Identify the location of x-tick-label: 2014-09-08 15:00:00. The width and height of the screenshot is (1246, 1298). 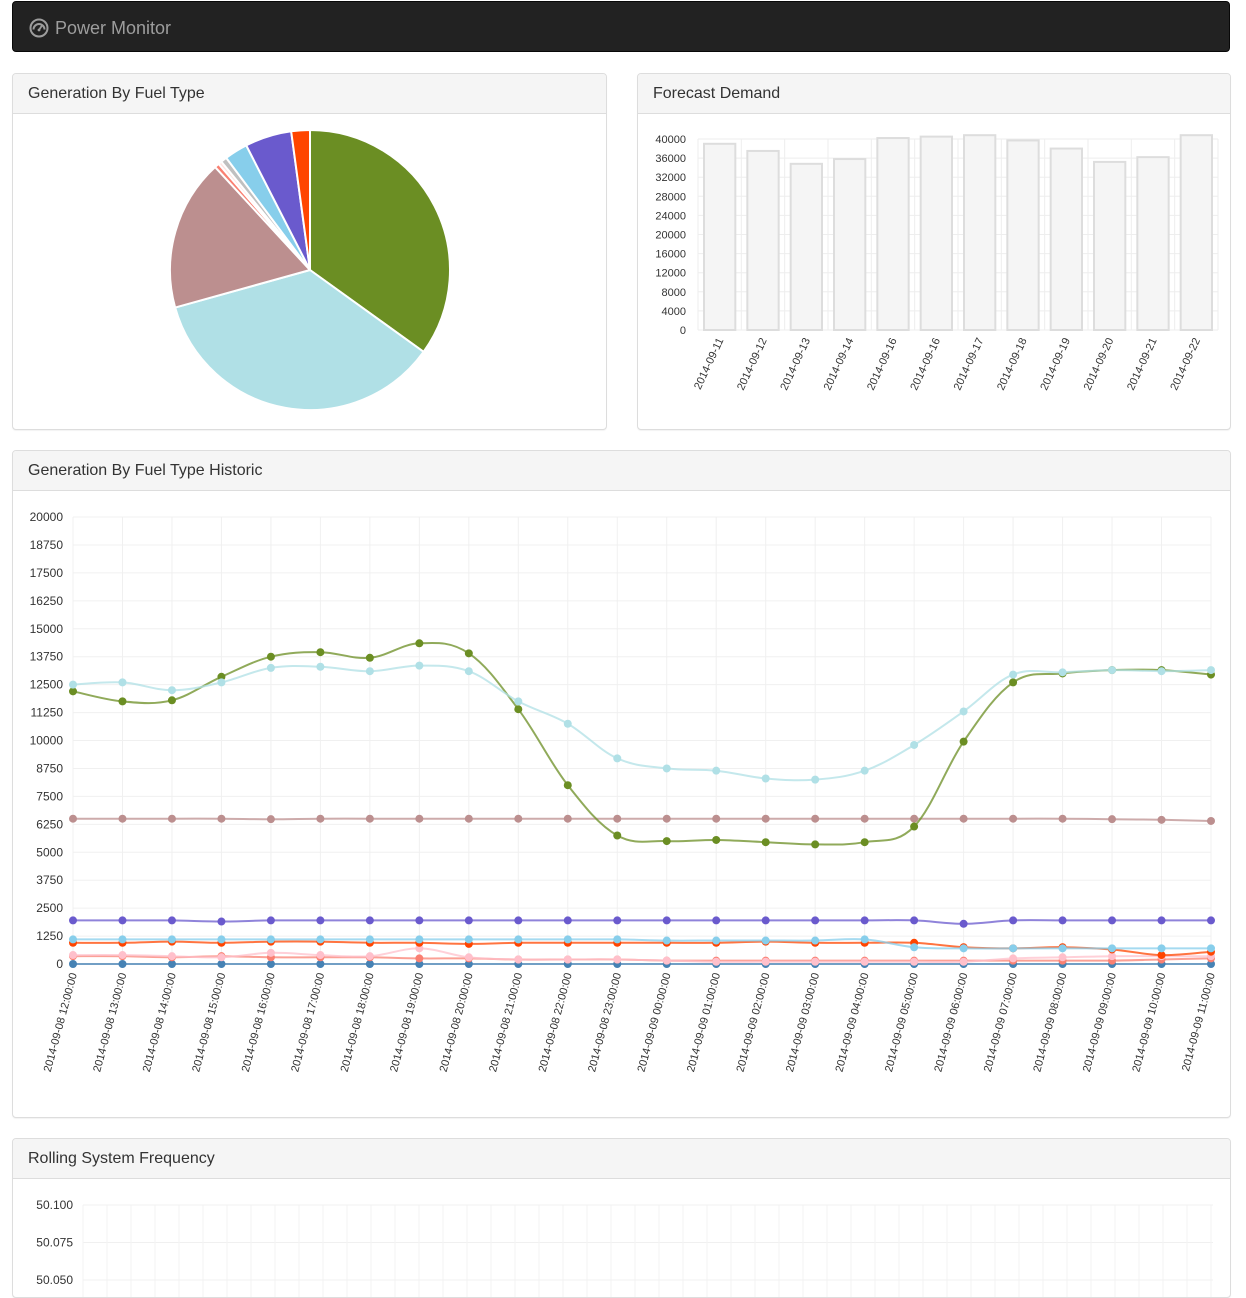
(209, 1023).